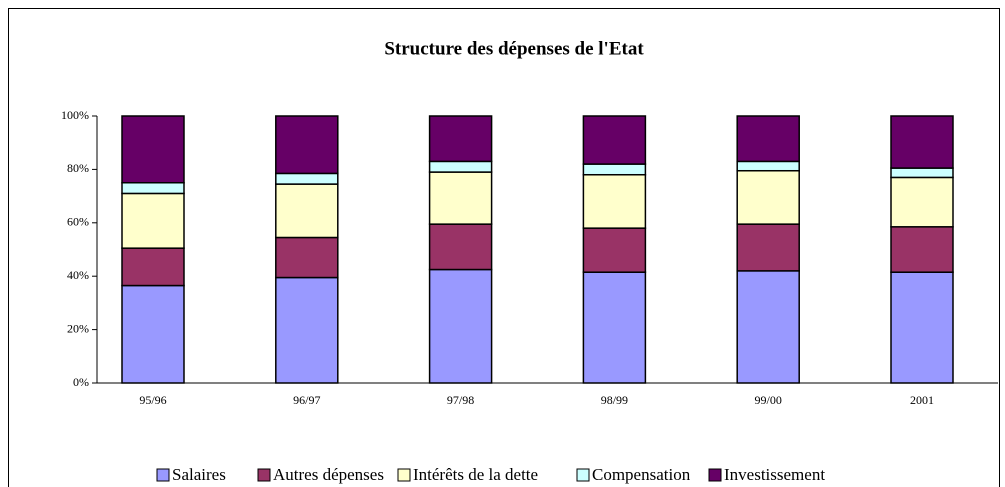  Describe the element at coordinates (641, 474) in the screenshot. I see `legend-label: Compensation` at that location.